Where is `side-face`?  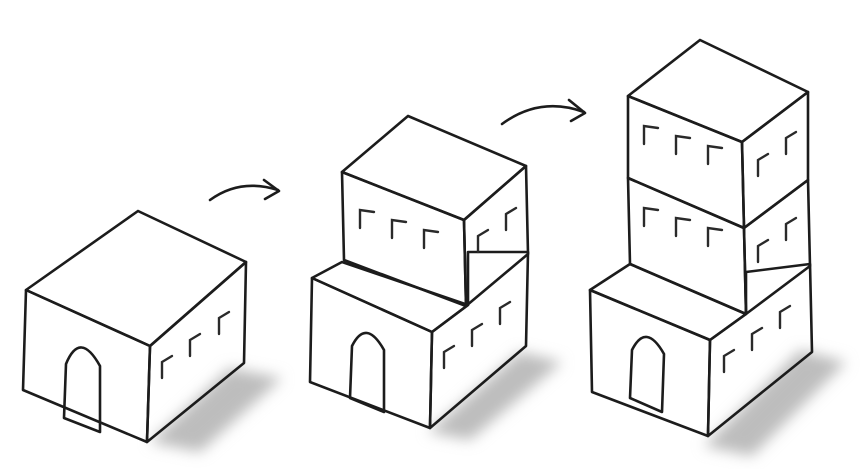
side-face is located at coordinates (196, 352).